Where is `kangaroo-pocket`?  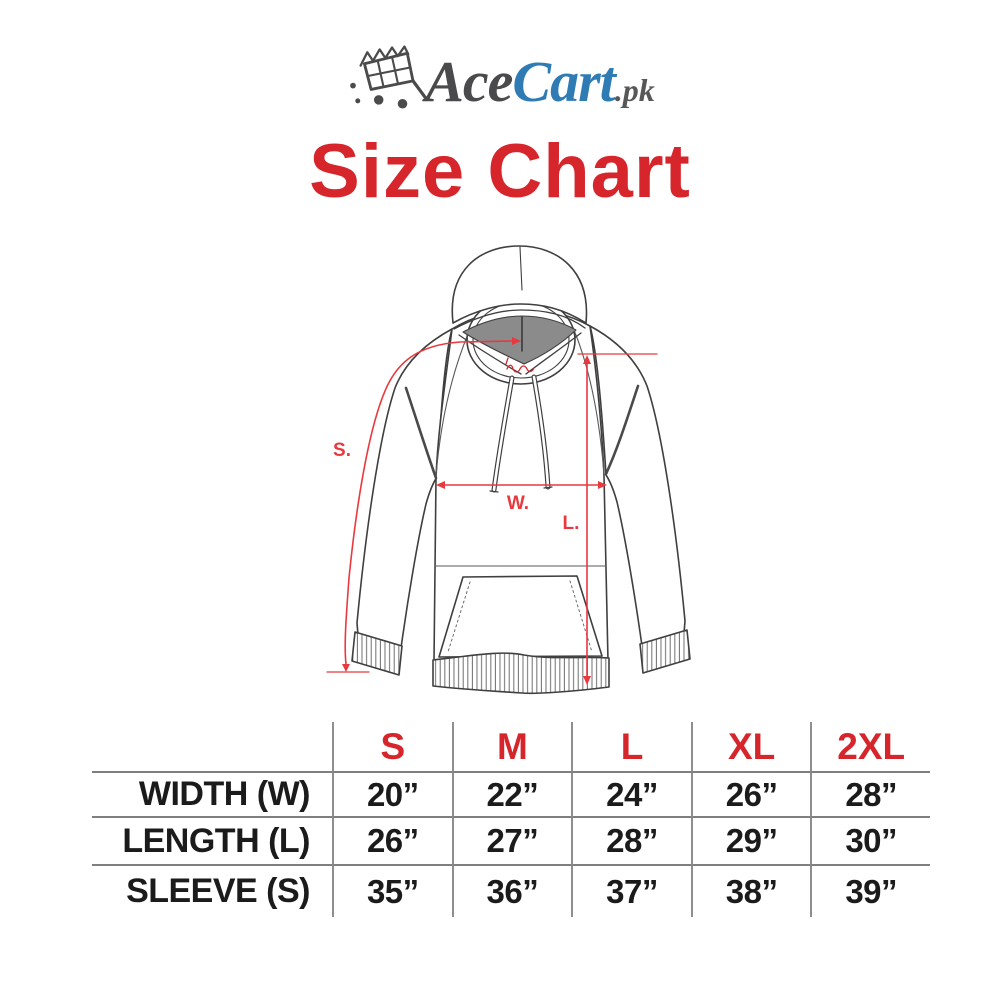 kangaroo-pocket is located at coordinates (520, 616).